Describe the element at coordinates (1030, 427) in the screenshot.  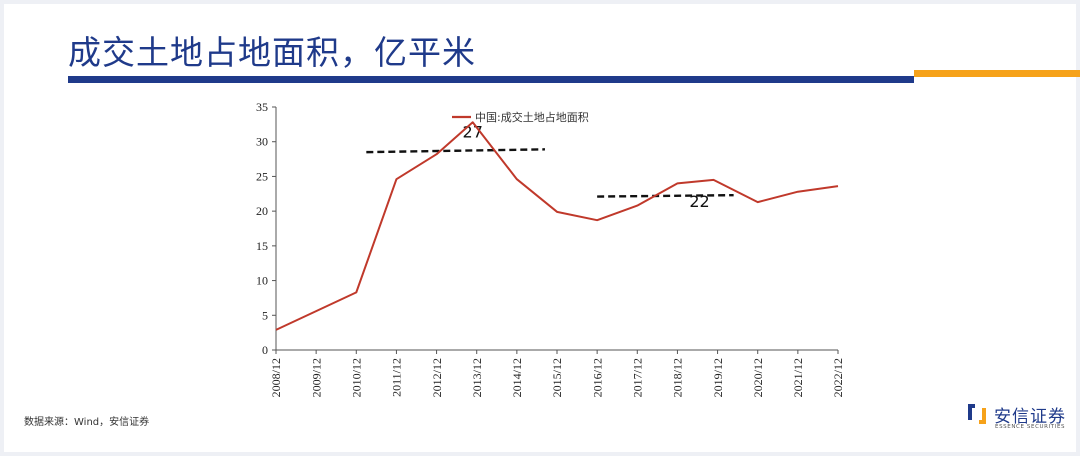
I see `logo-subtitle: ESSENCE SECURITIES` at that location.